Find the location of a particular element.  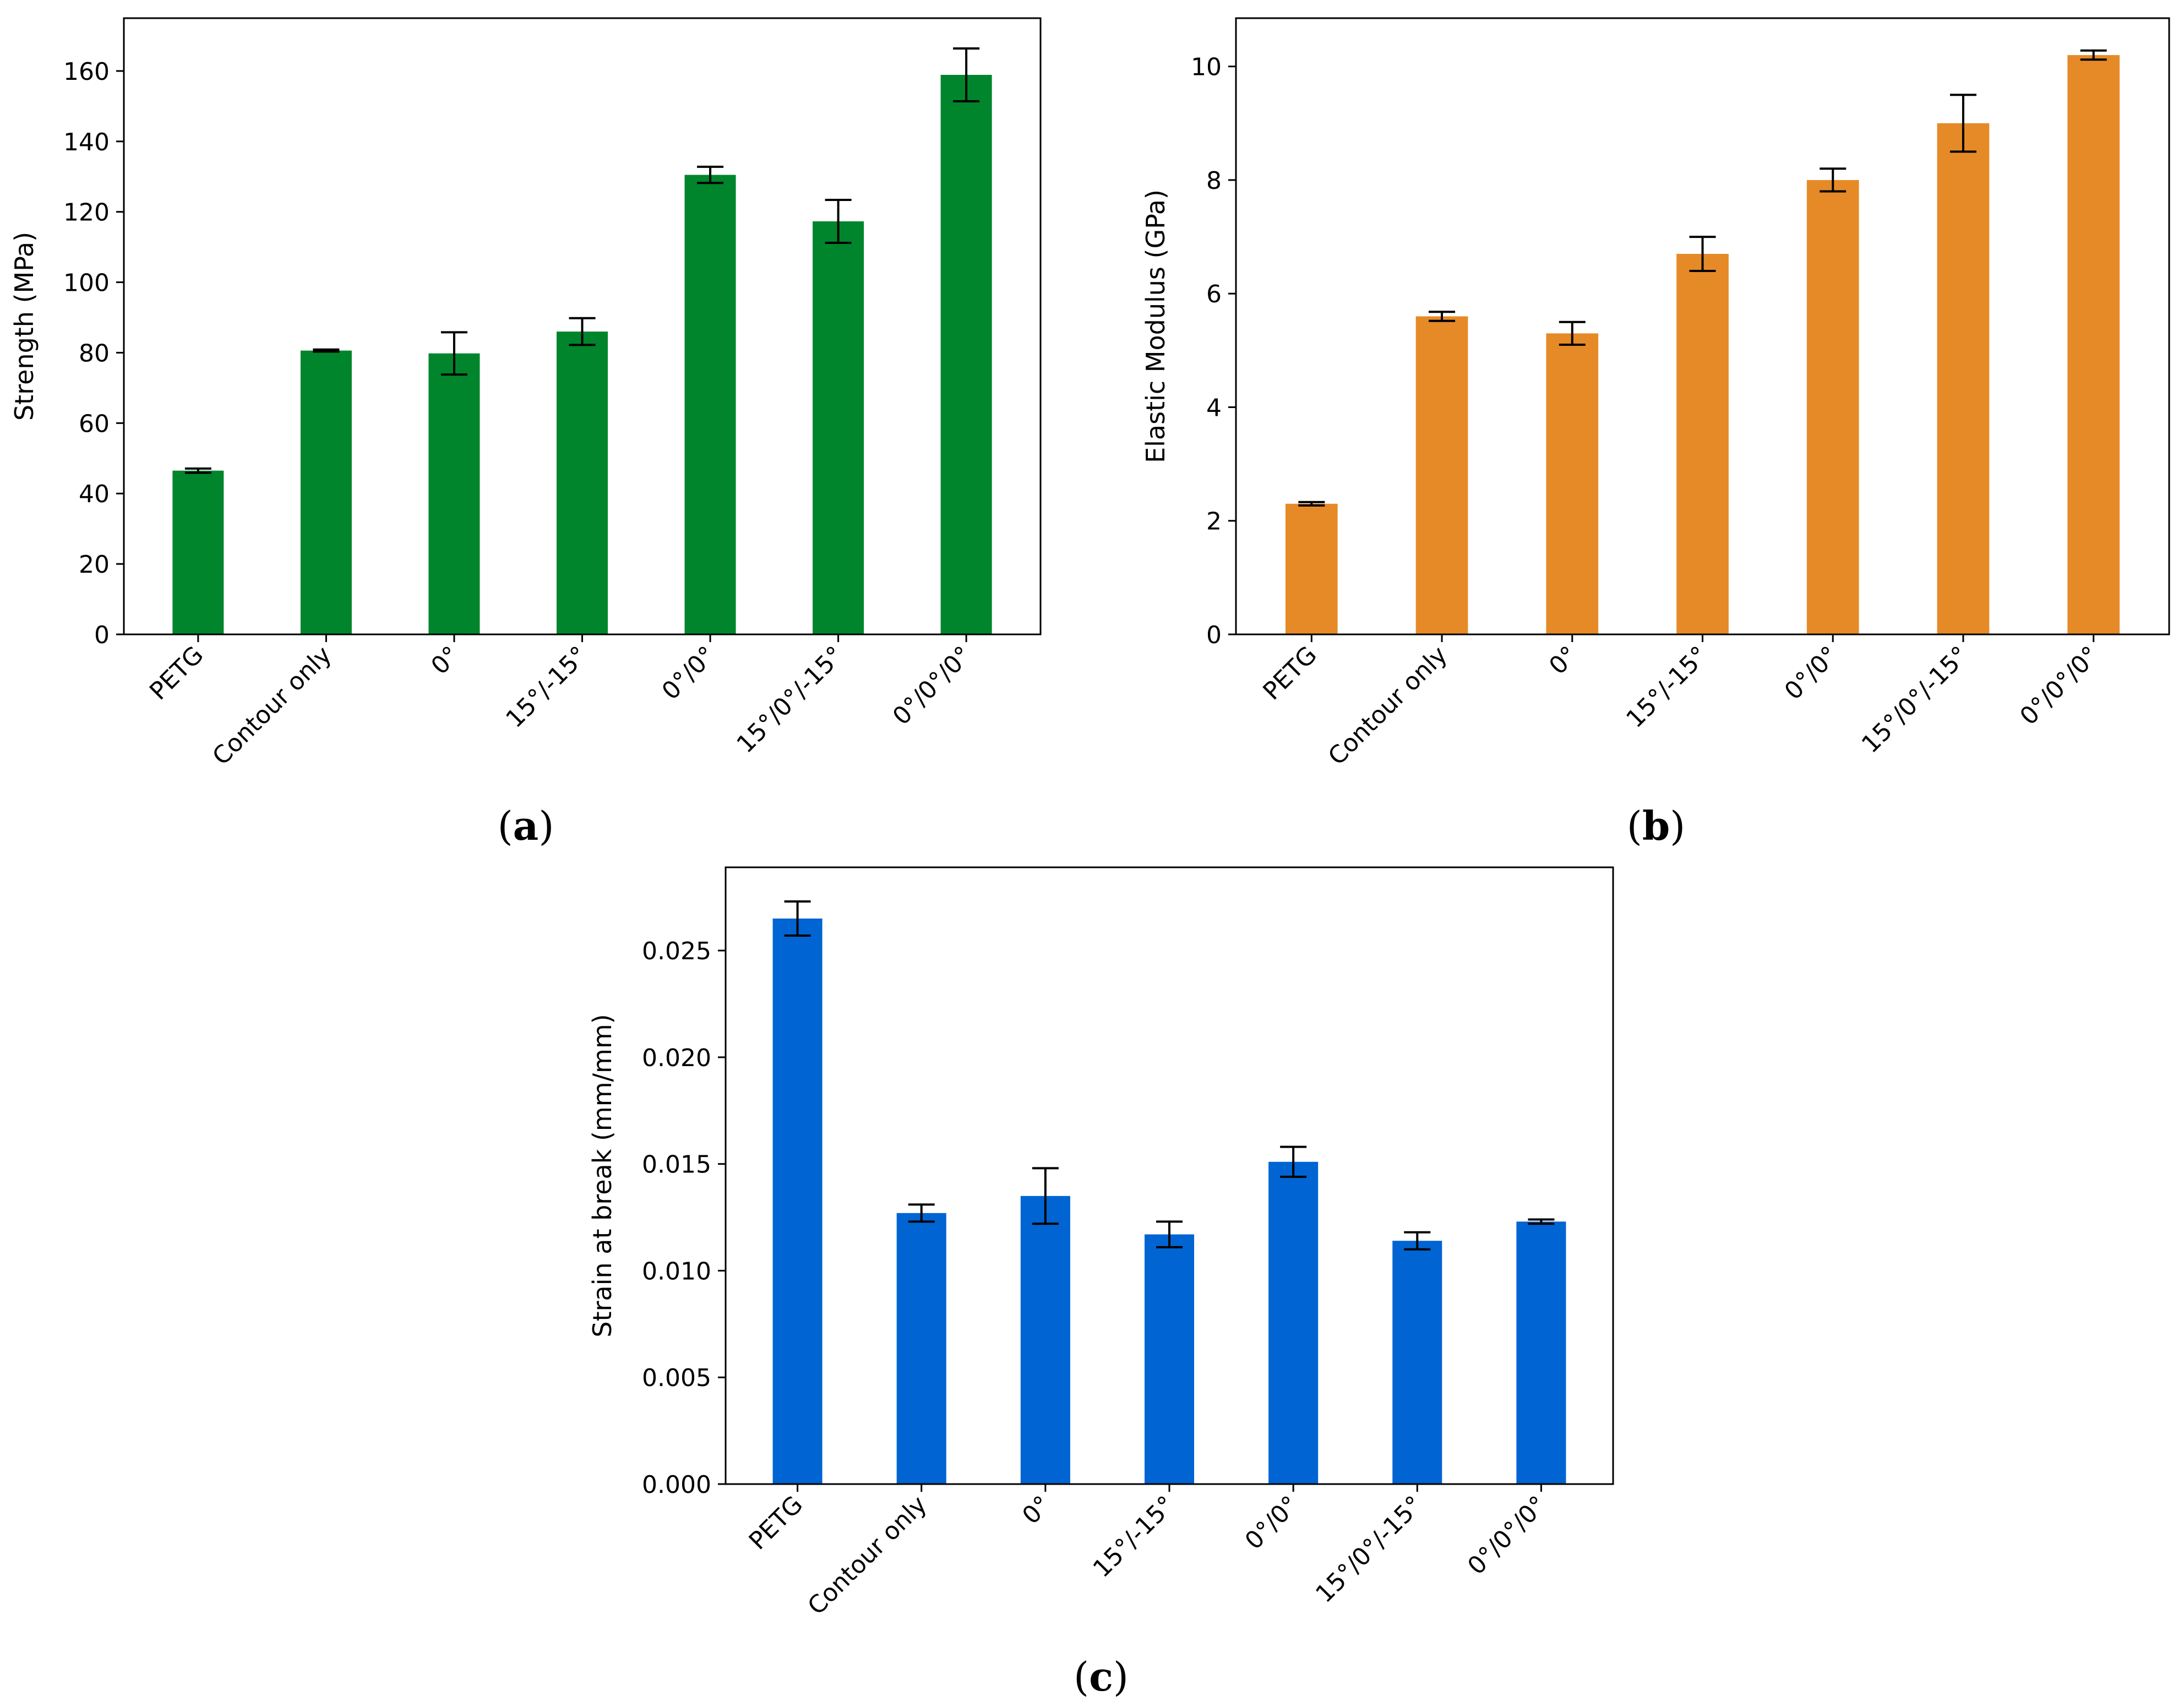

y-tick-label-b: 10 is located at coordinates (1206, 68).